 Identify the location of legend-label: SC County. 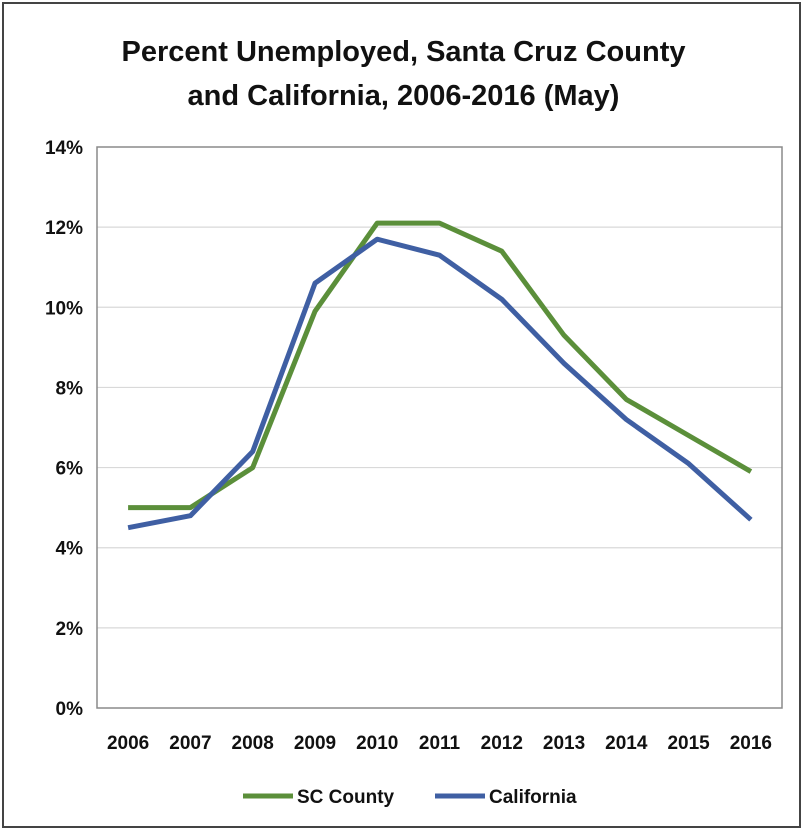
(346, 797).